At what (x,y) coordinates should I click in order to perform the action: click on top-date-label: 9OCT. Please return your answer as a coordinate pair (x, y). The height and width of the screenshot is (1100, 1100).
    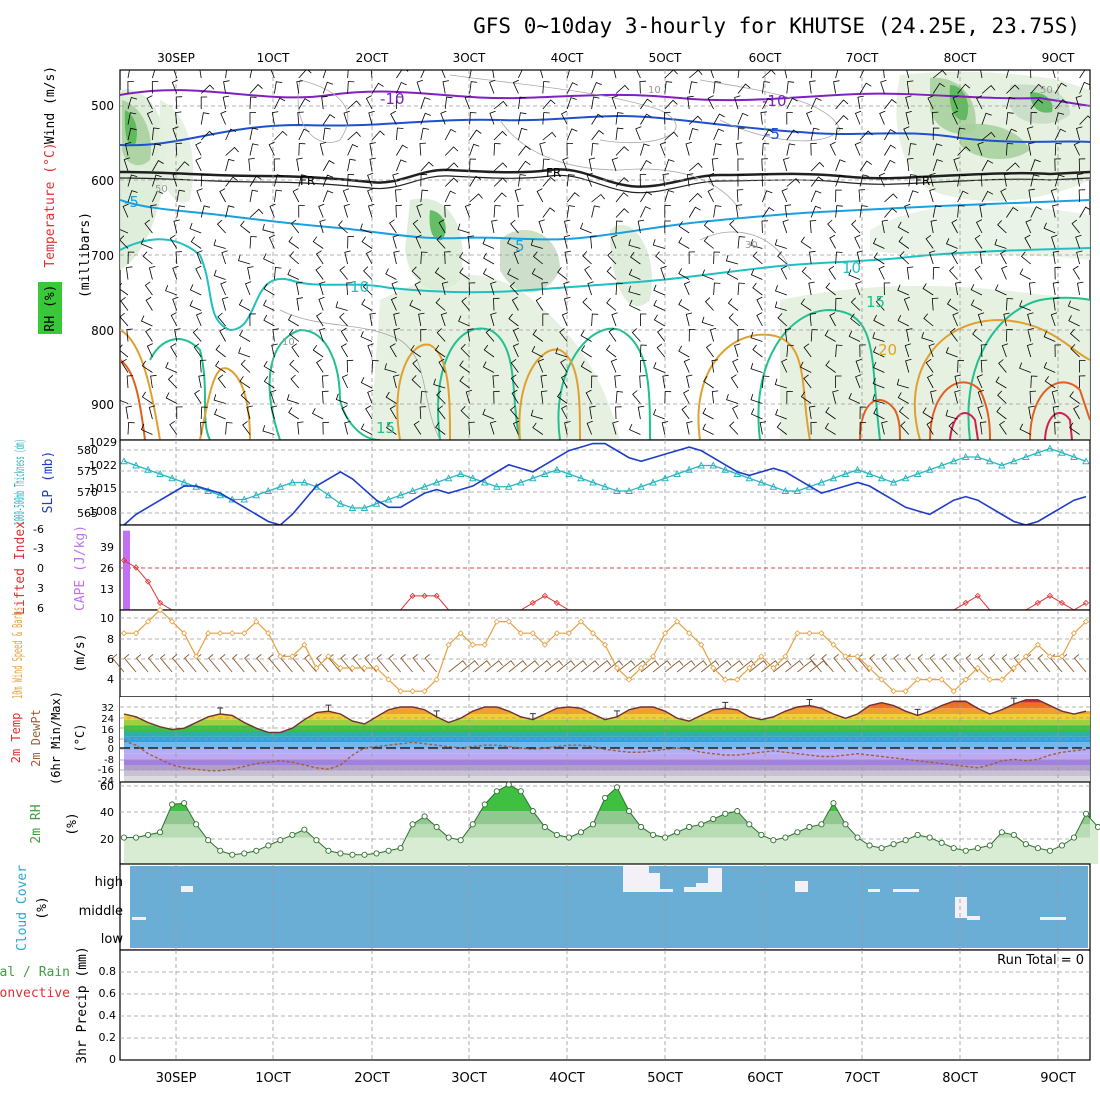
    Looking at the image, I should click on (1058, 58).